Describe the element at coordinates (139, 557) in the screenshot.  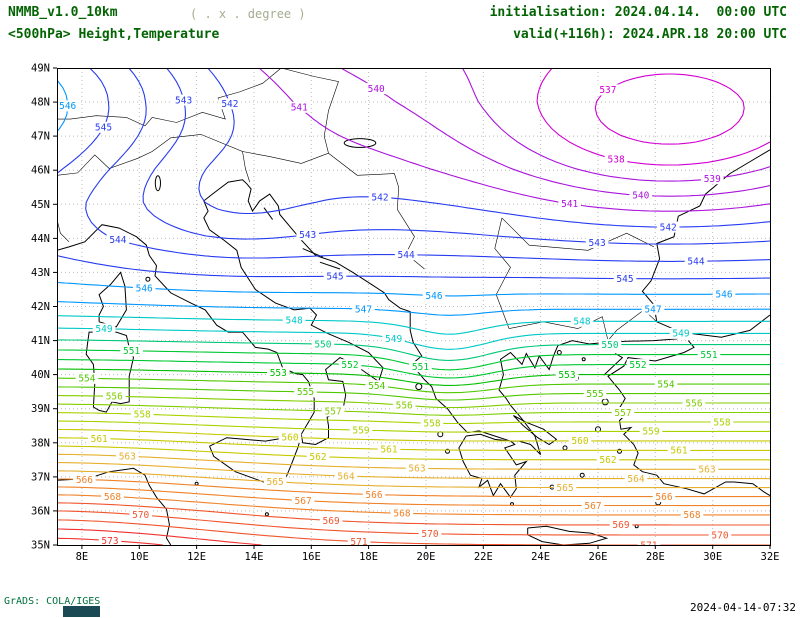
I see `lon-tick-label: 10E` at that location.